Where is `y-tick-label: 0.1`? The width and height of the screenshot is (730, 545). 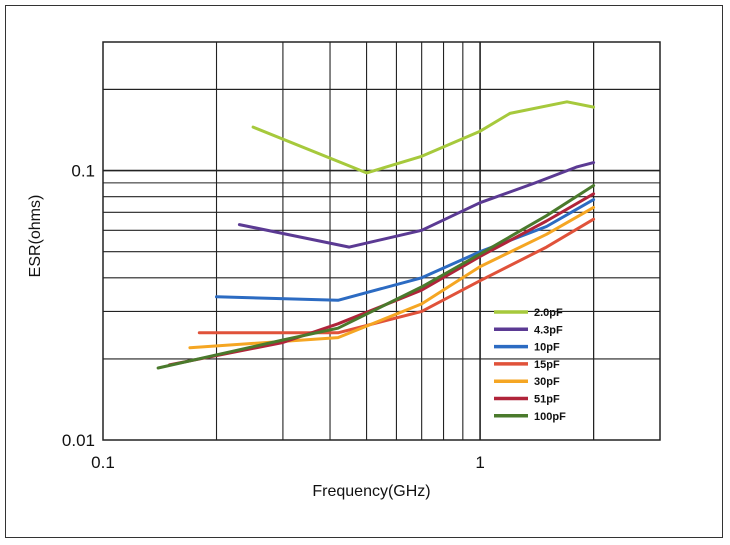 y-tick-label: 0.1 is located at coordinates (83, 171).